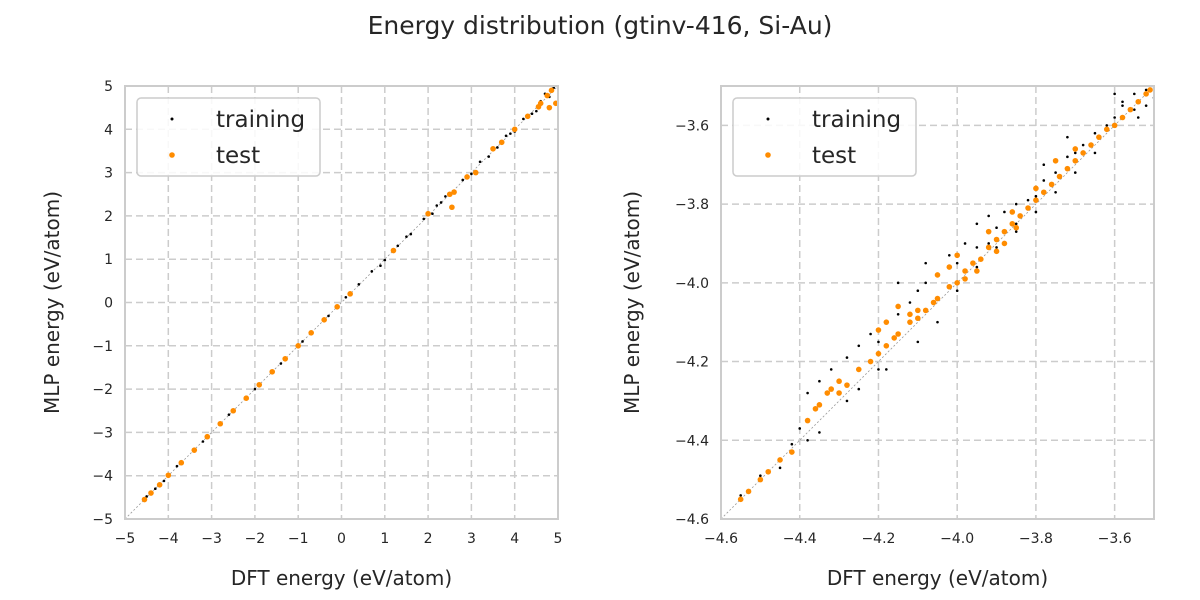  Describe the element at coordinates (692, 520) in the screenshot. I see `y-tick-label: −4.6` at that location.